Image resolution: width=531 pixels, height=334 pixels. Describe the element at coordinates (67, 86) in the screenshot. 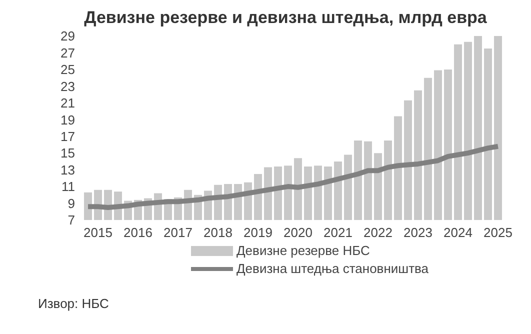

I see `y-tick-label: 23` at that location.